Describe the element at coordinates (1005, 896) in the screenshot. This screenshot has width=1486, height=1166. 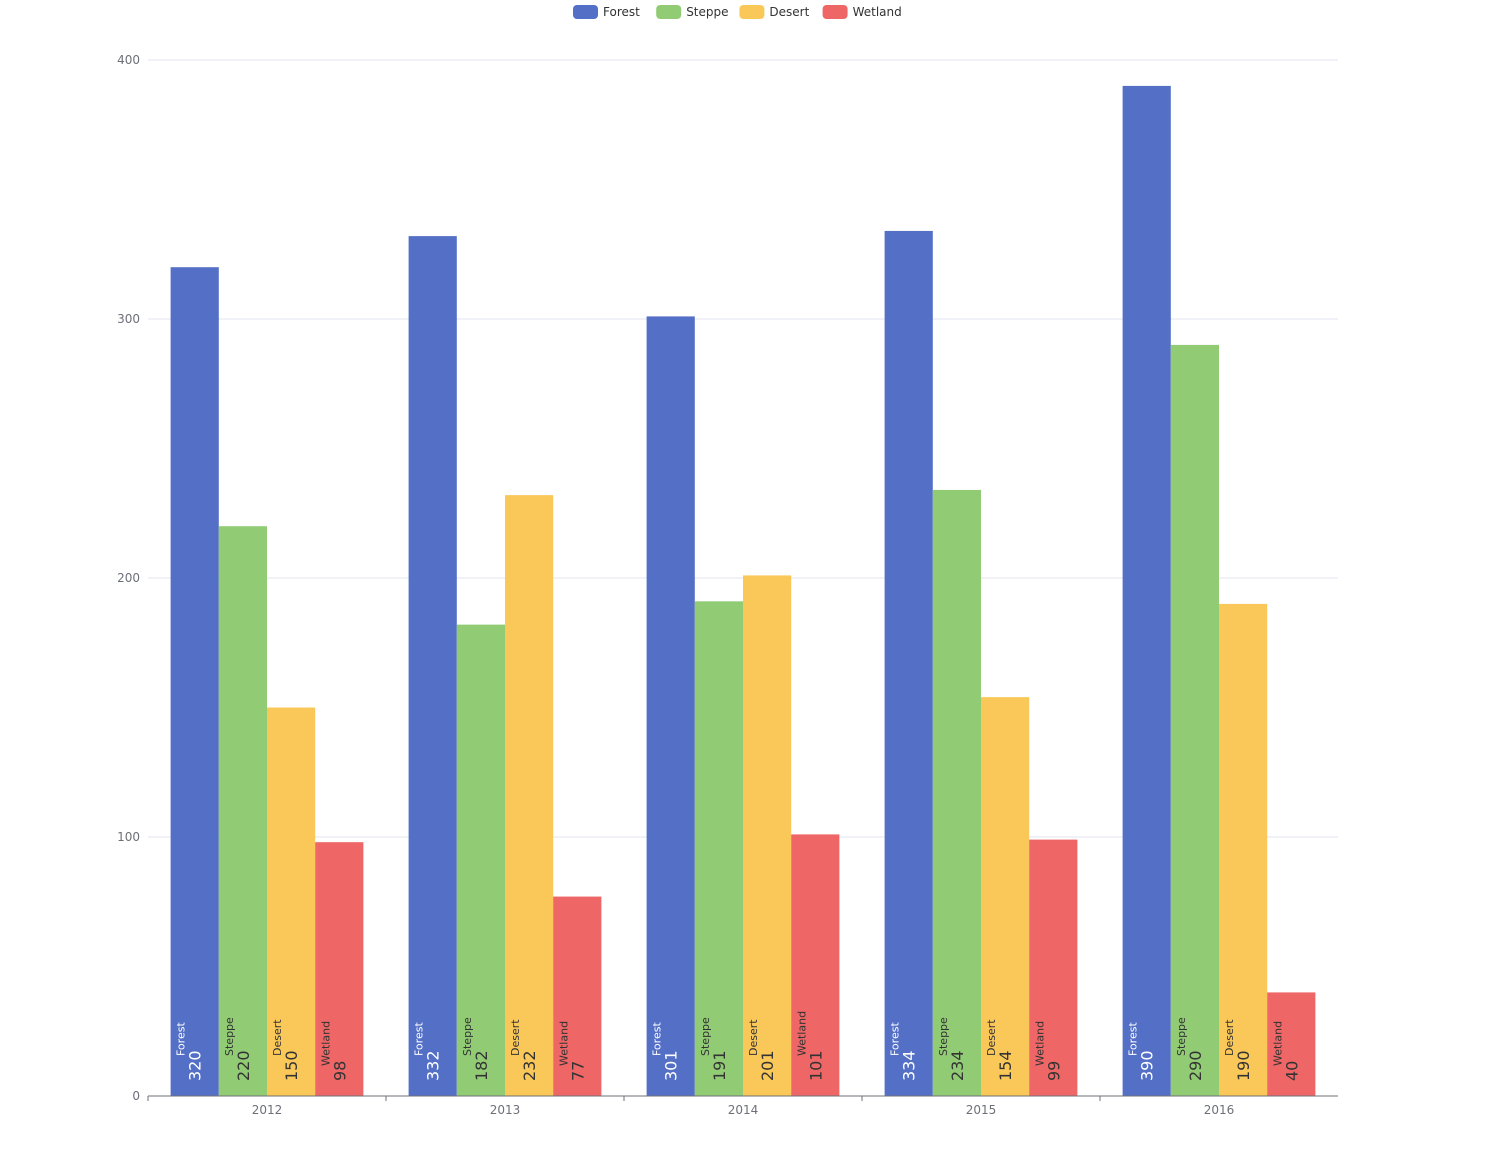
I see `bar-desert-2015` at that location.